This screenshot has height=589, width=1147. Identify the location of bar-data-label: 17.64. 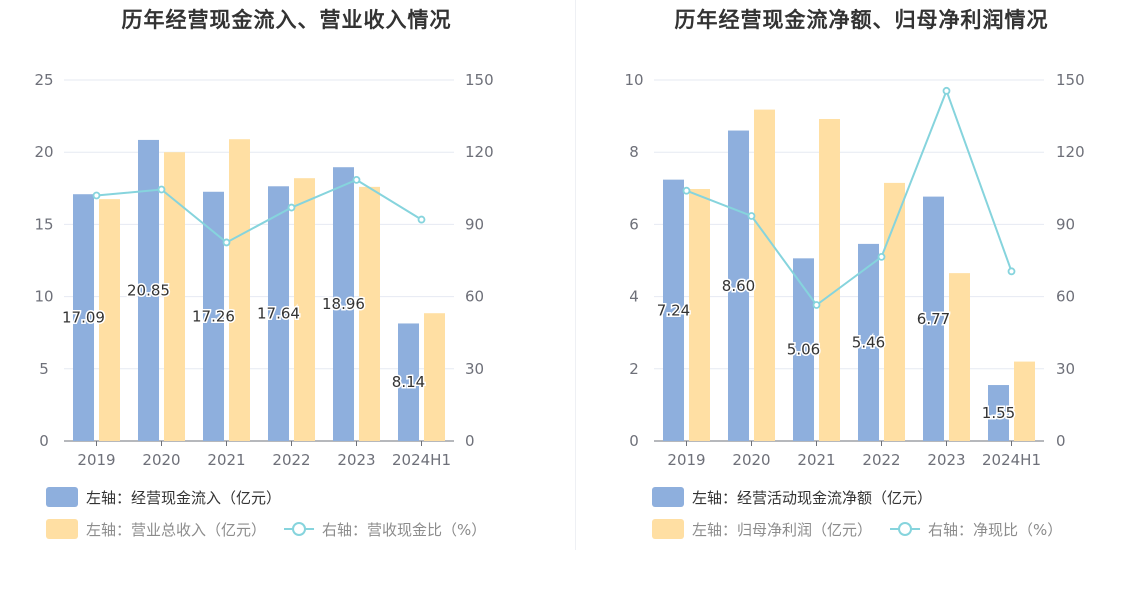
(278, 314).